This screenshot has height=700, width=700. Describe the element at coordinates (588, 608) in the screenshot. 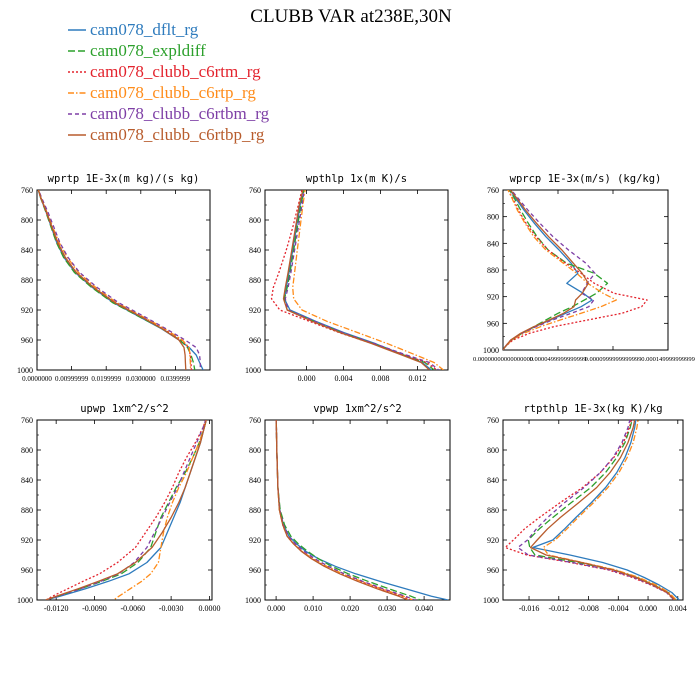

I see `x-tick-label: -0.008` at that location.